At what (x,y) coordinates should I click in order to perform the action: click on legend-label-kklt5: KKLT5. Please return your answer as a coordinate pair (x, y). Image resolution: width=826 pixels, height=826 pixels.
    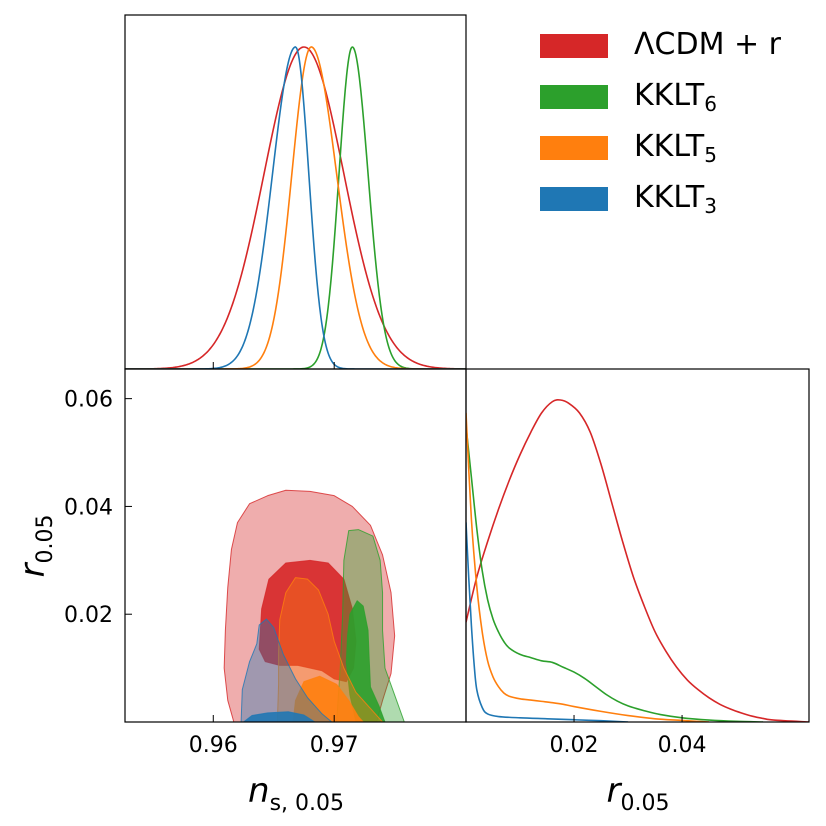
    Looking at the image, I should click on (675, 147).